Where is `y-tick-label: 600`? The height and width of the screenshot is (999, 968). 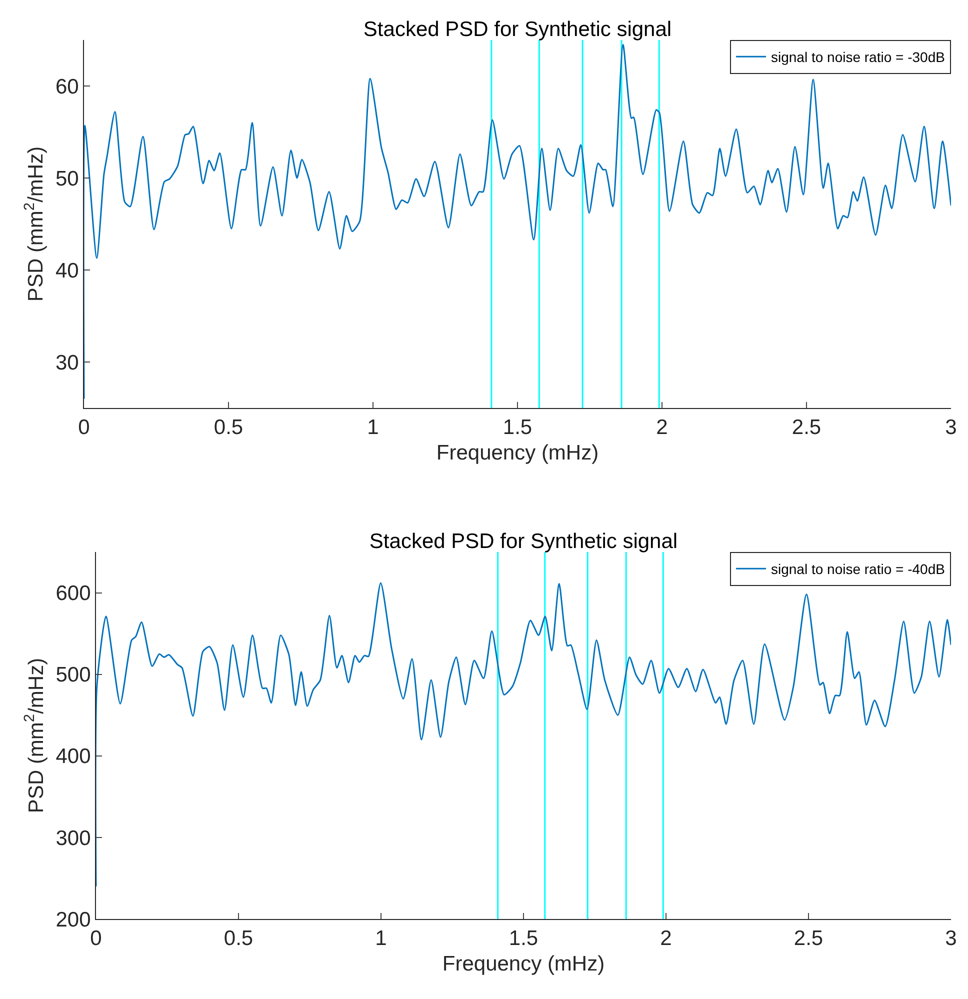 y-tick-label: 600 is located at coordinates (73, 594).